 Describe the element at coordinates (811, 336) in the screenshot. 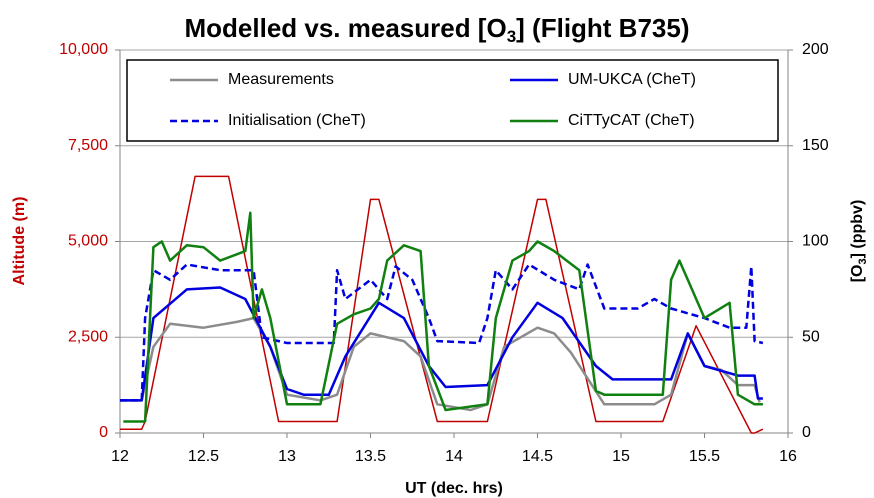

I see `y2-tick-label: 50` at that location.